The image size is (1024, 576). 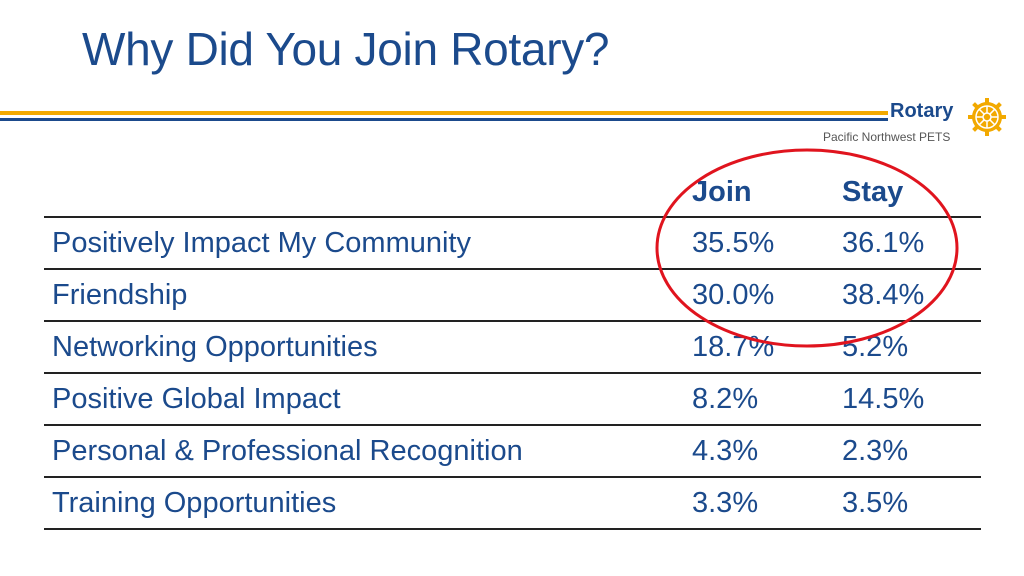 I want to click on header-join: Join, so click(x=722, y=191).